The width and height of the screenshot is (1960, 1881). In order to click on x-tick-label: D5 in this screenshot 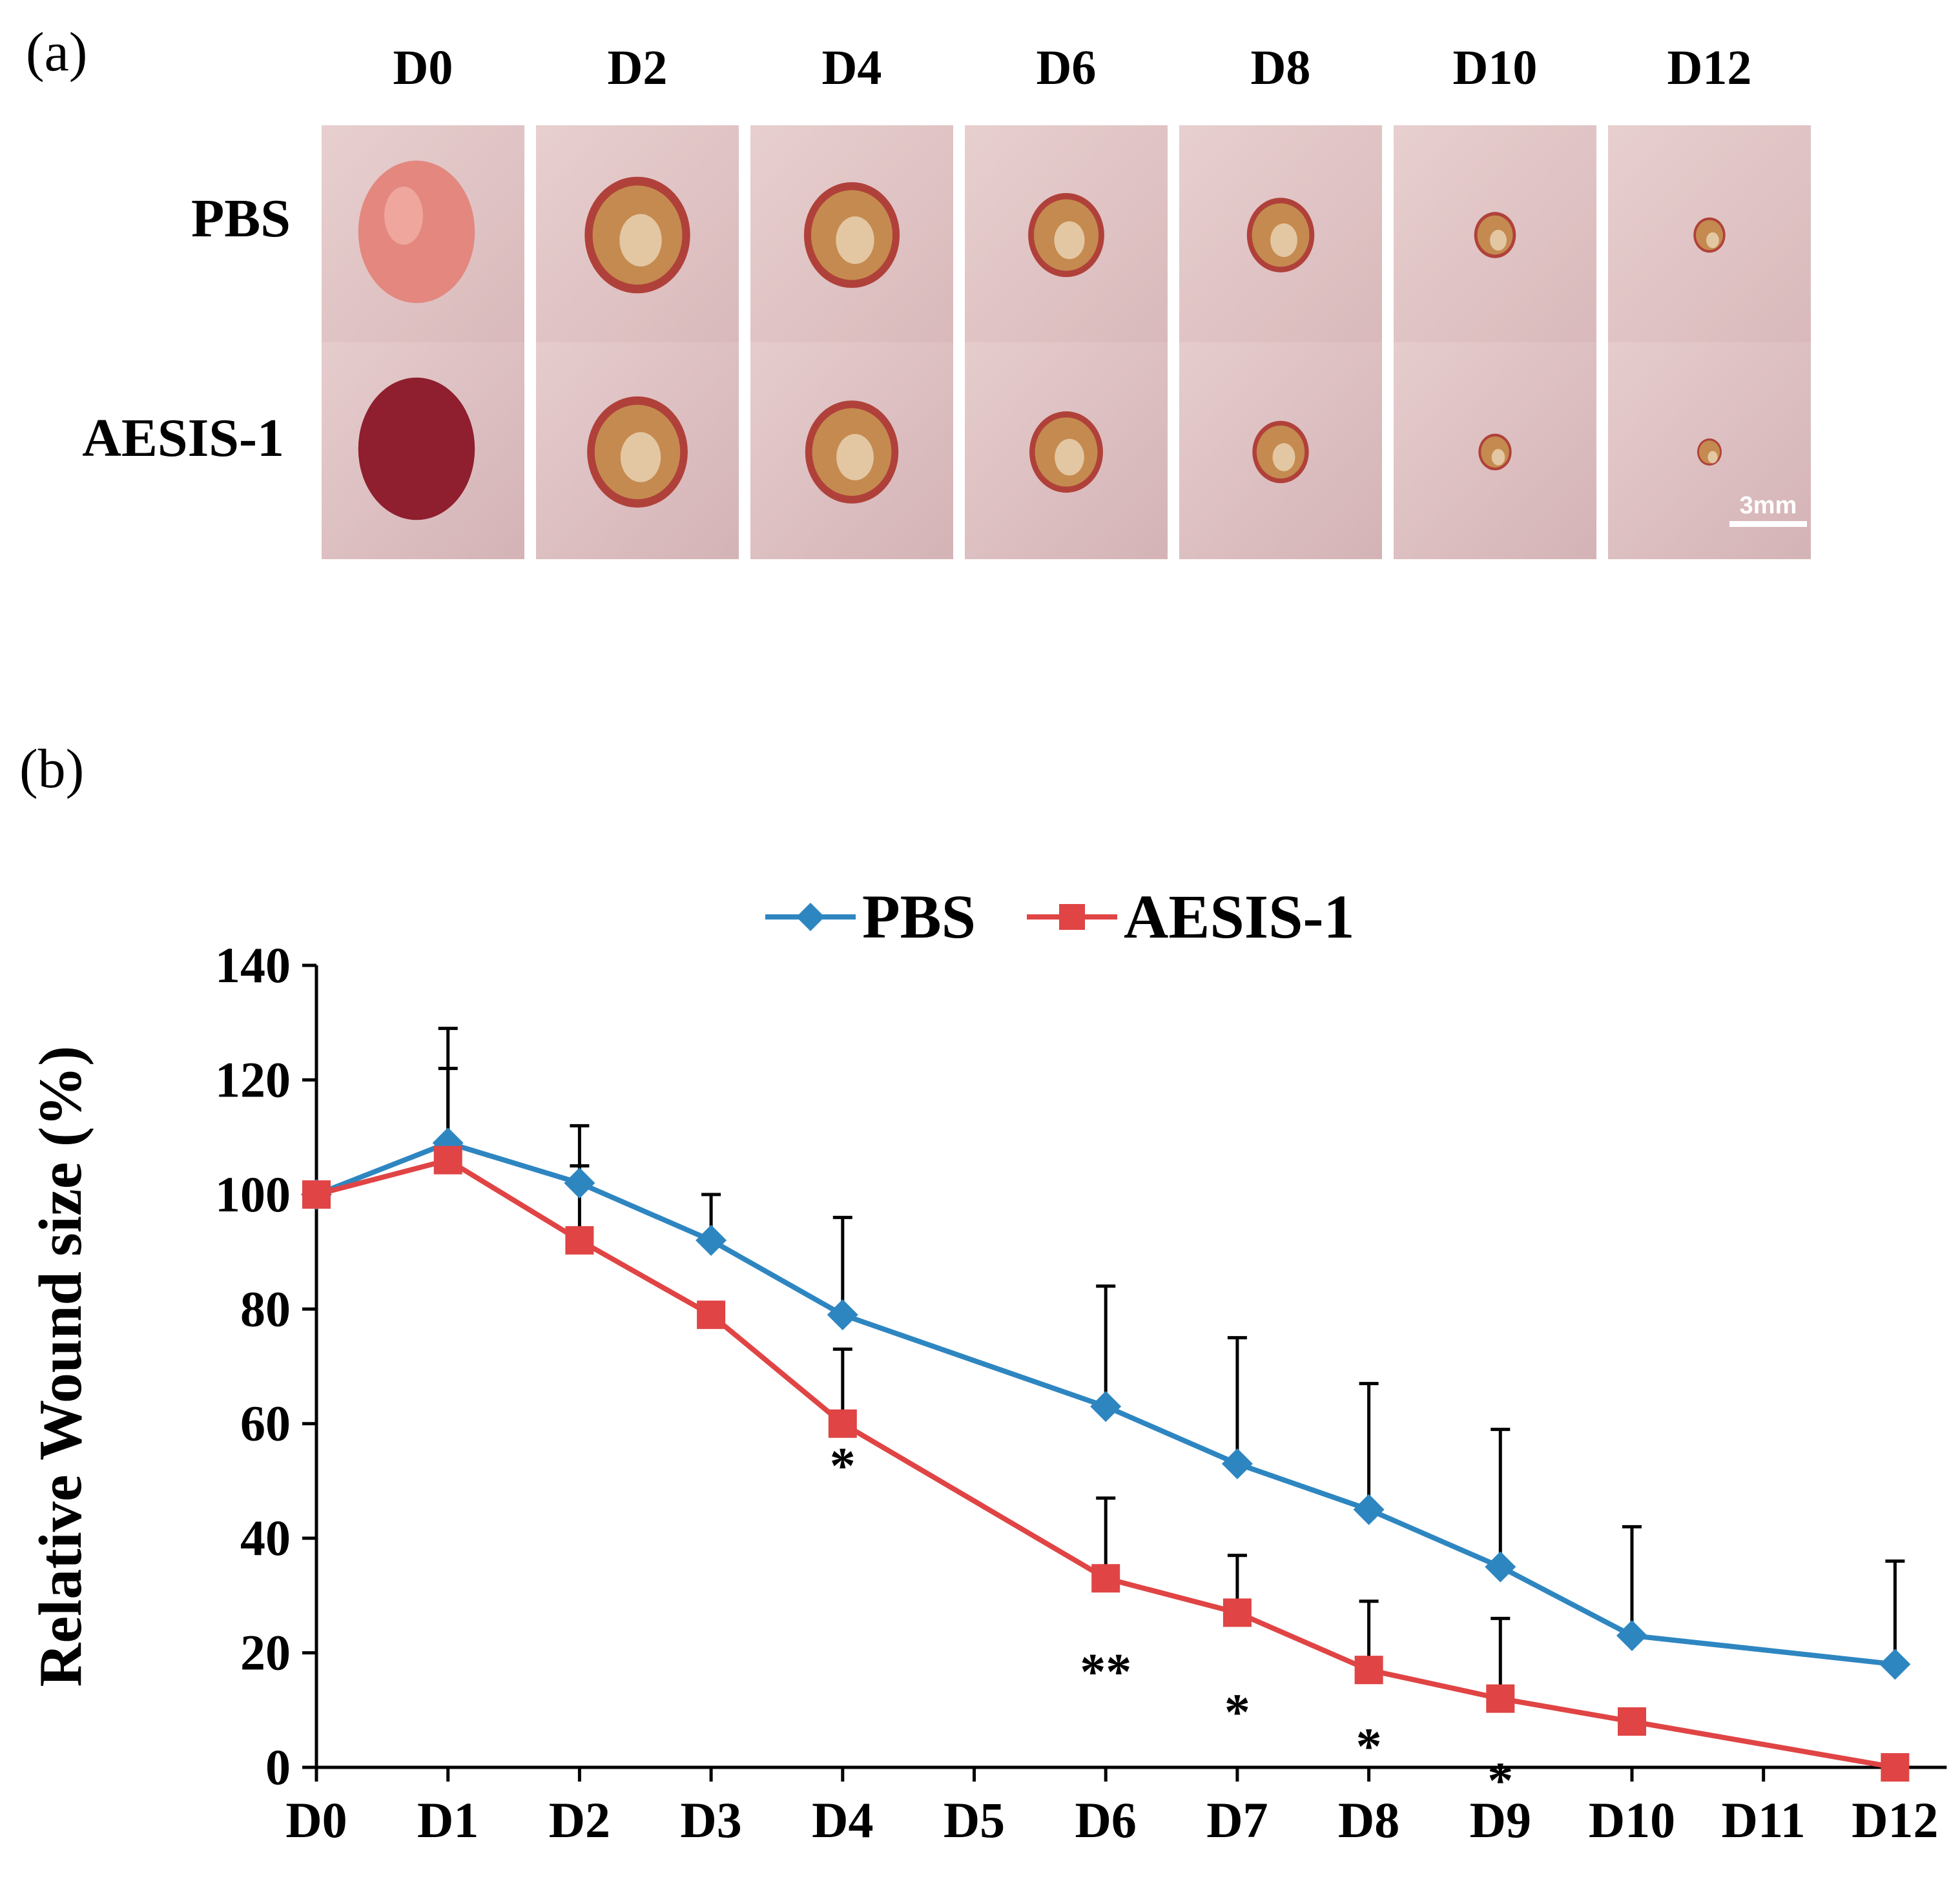, I will do `click(974, 1820)`.